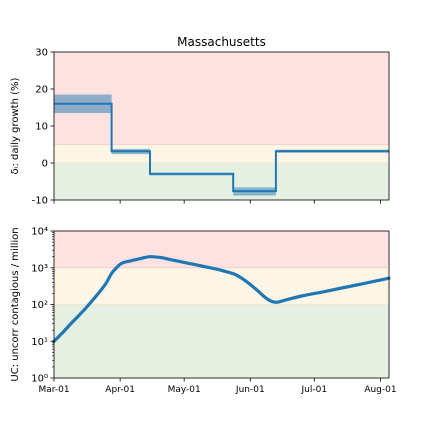 The image size is (432, 432). Describe the element at coordinates (39, 379) in the screenshot. I see `y-tick-label: 10⁰` at that location.